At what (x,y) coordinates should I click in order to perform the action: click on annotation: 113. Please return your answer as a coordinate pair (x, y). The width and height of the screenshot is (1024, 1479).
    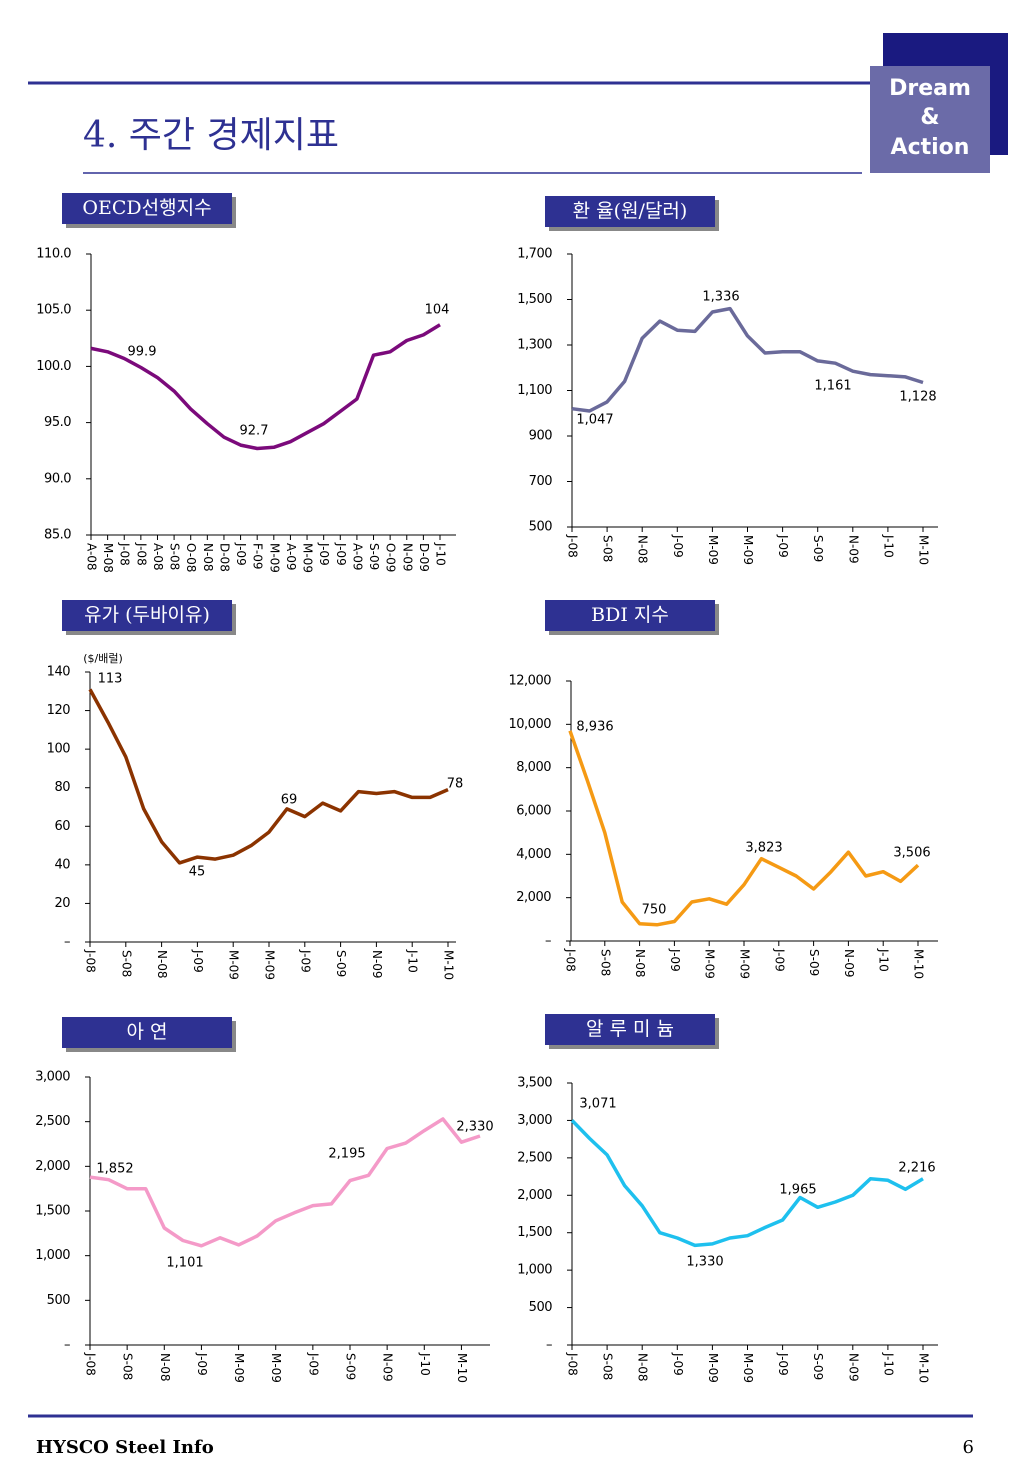
    Looking at the image, I should click on (110, 679).